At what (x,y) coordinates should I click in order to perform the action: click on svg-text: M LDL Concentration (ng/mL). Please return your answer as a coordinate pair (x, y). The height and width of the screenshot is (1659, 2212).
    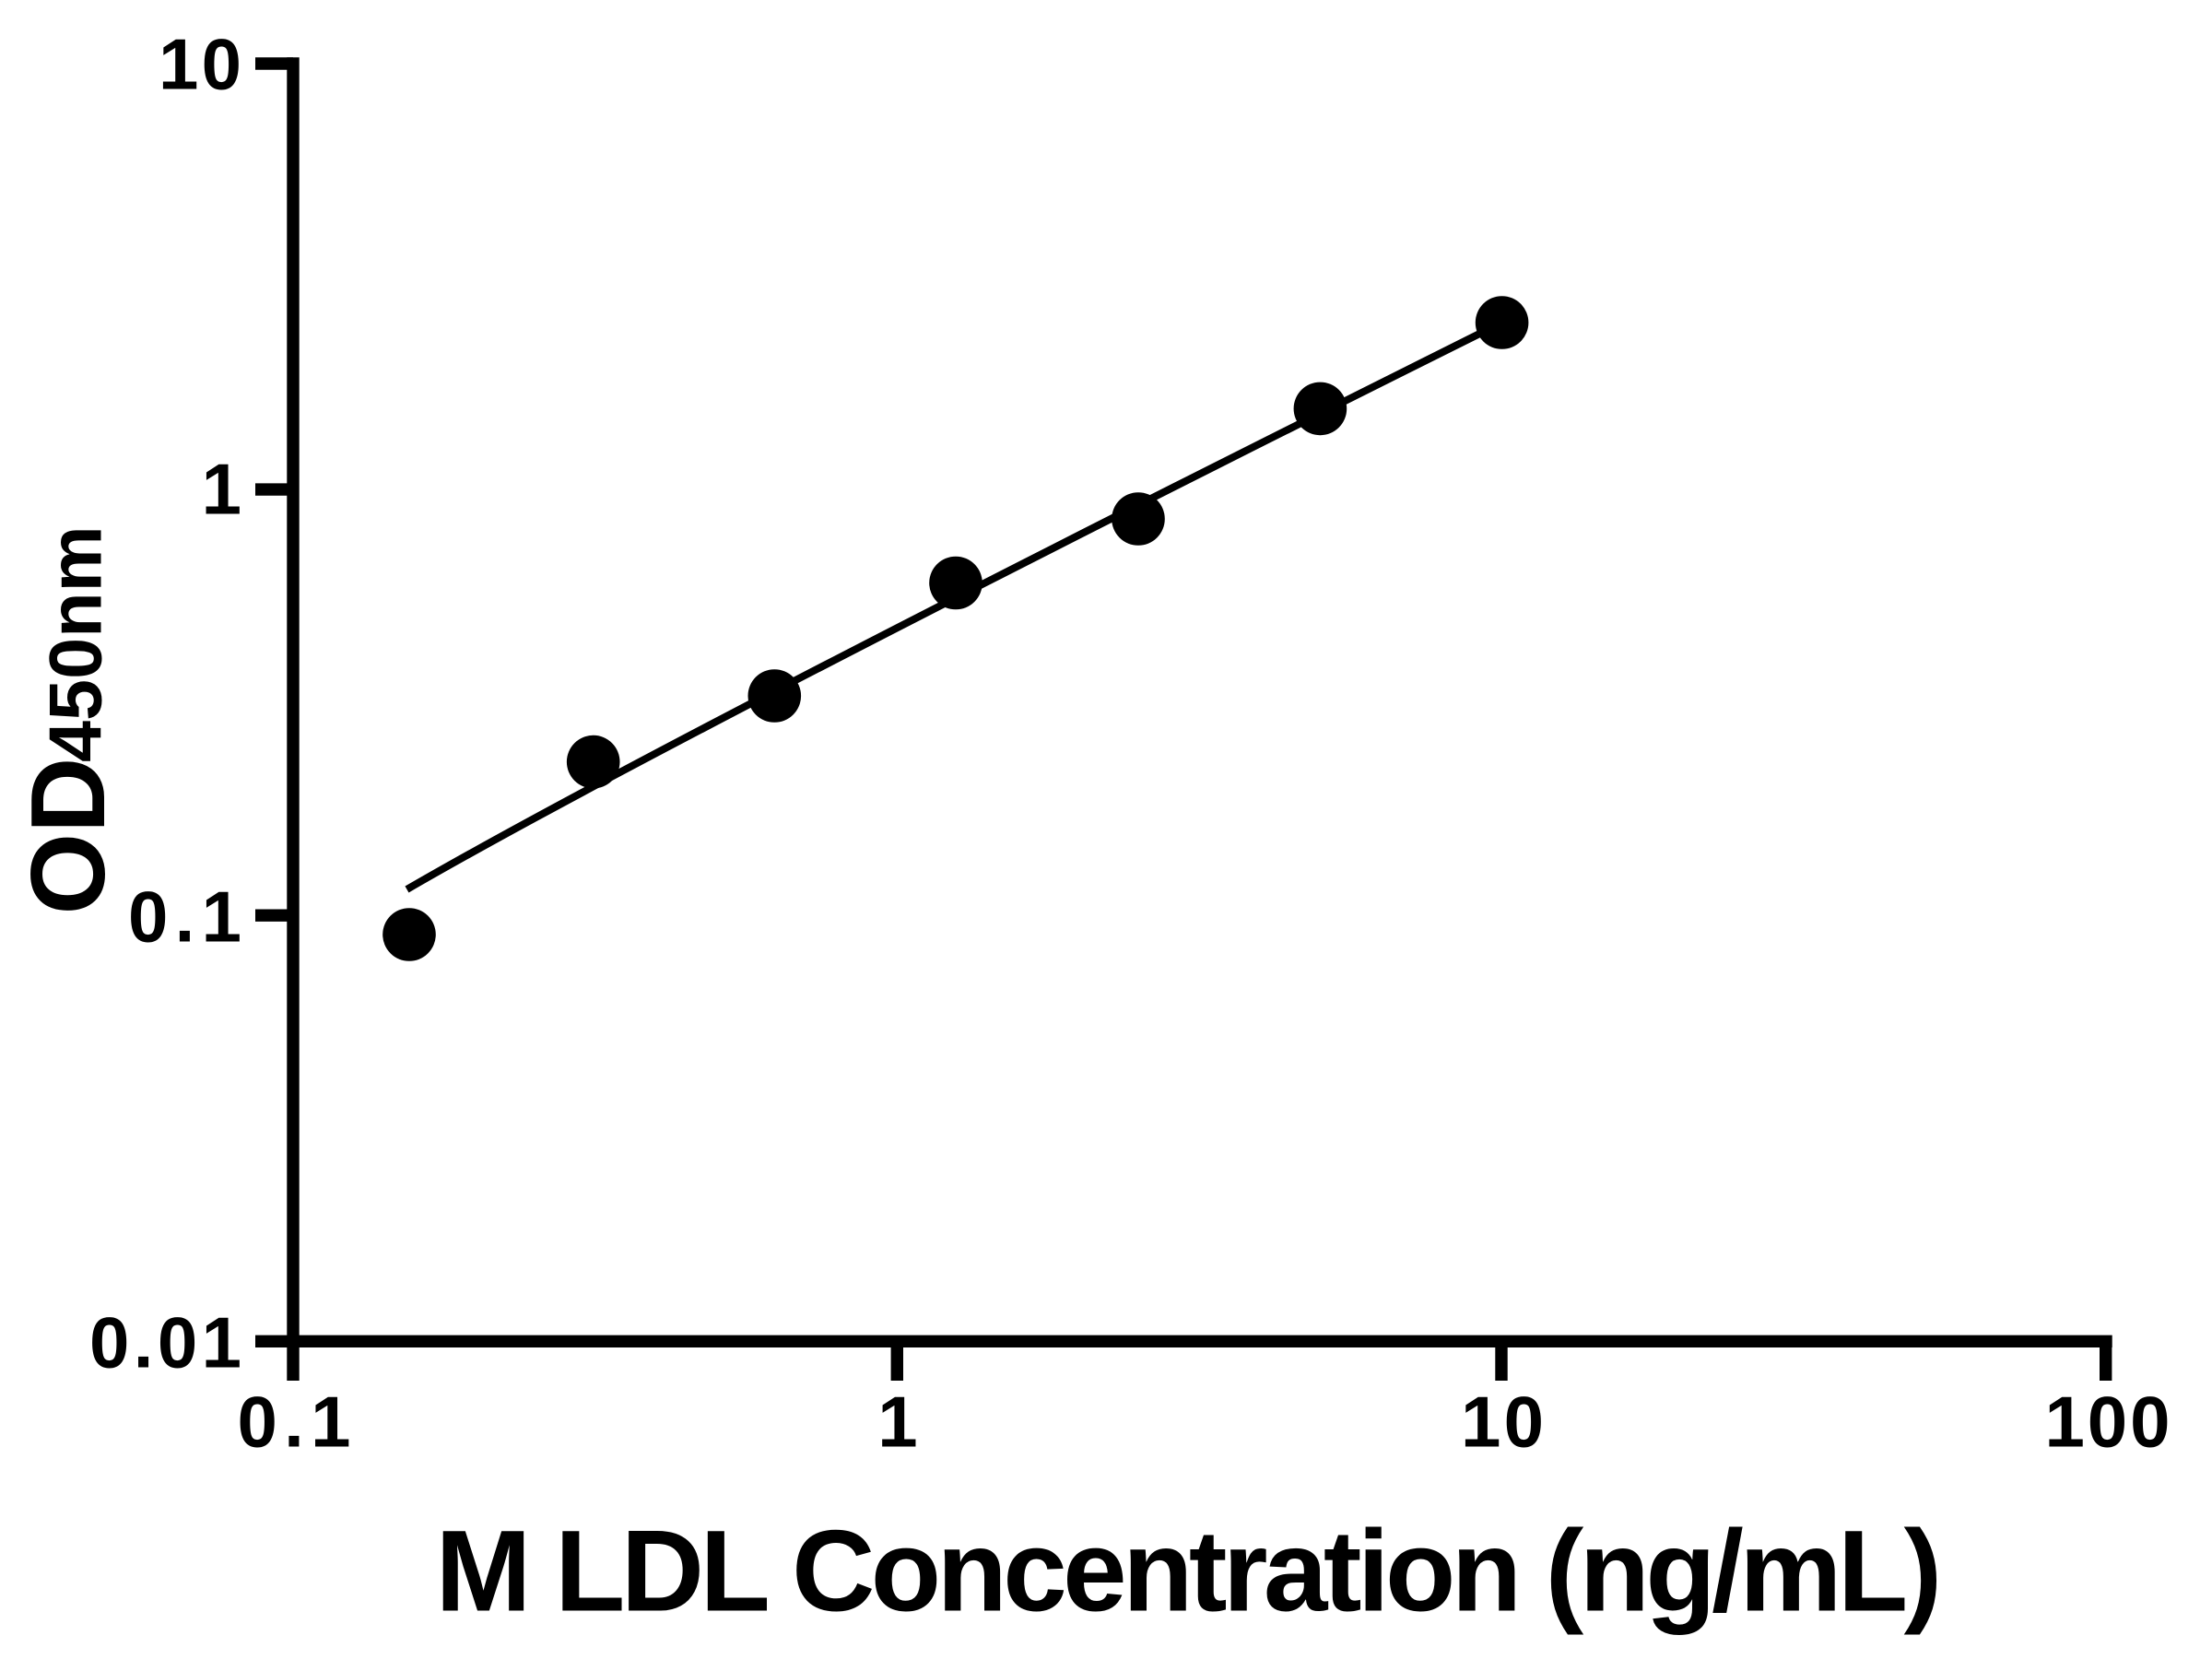
    Looking at the image, I should click on (1186, 1572).